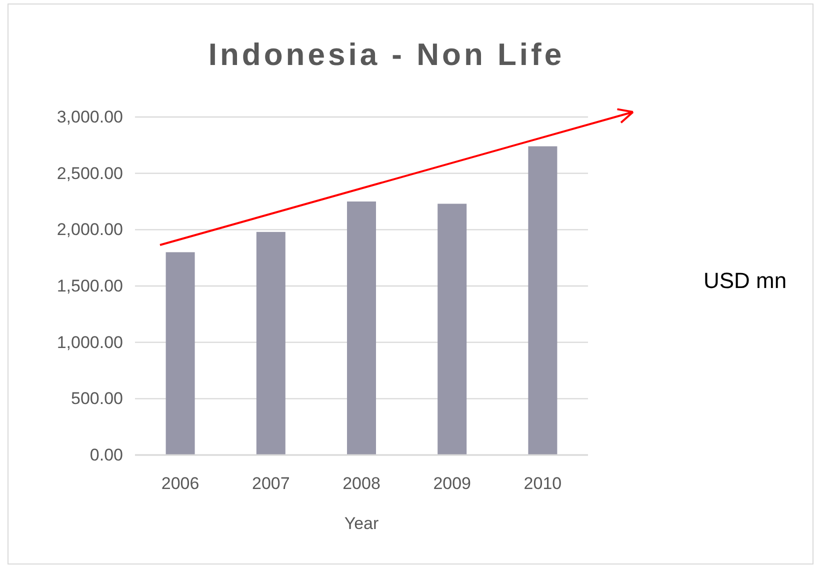 The width and height of the screenshot is (821, 568). Describe the element at coordinates (89, 286) in the screenshot. I see `y-tick-label: 1,500.00` at that location.